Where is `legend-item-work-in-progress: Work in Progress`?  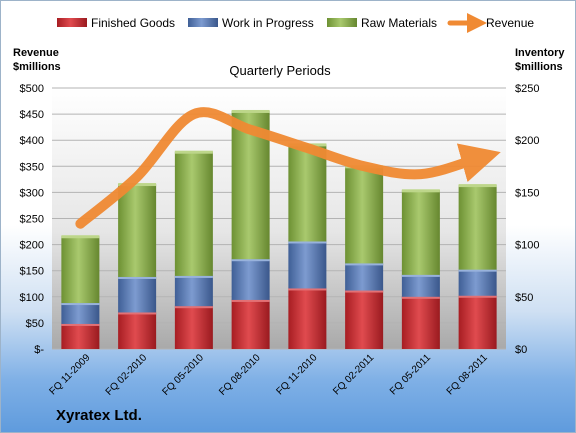
legend-item-work-in-progress: Work in Progress is located at coordinates (251, 23).